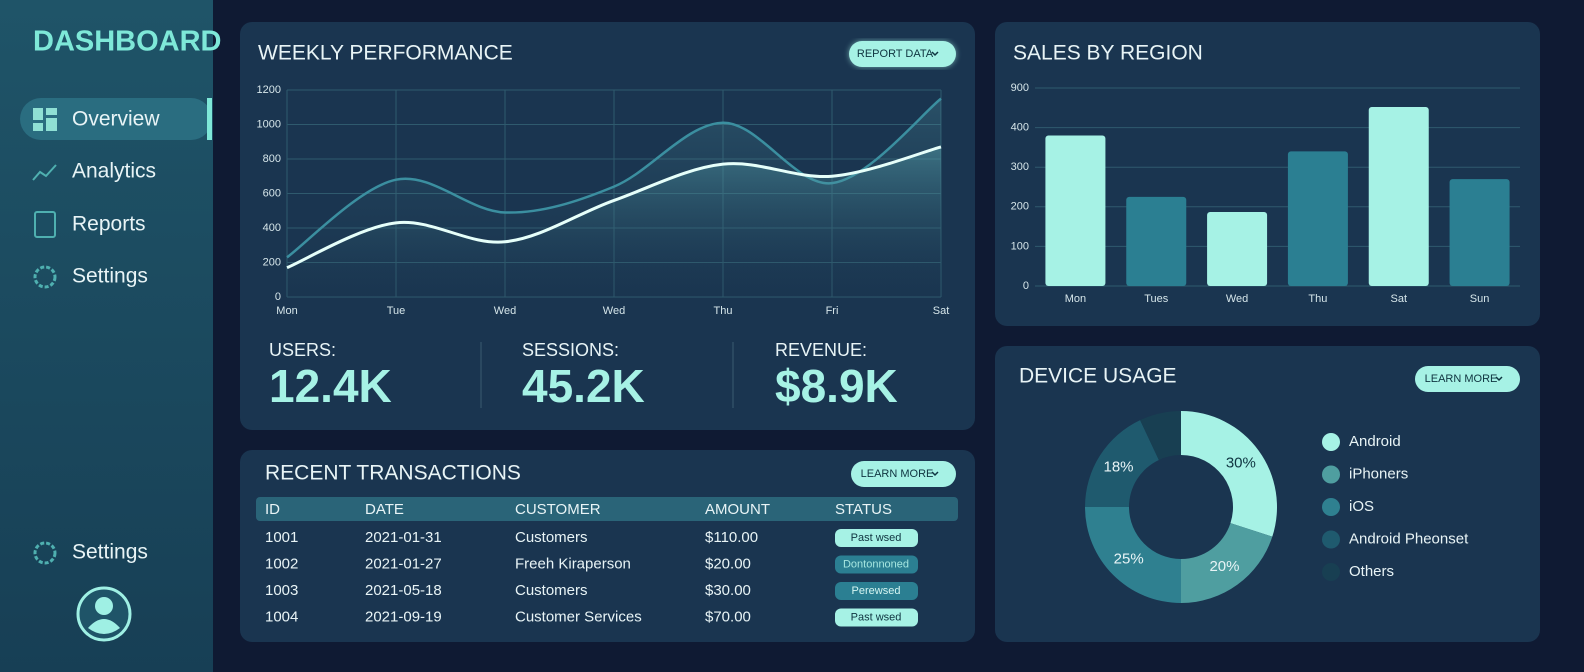  I want to click on legend-label: Others, so click(1371, 571).